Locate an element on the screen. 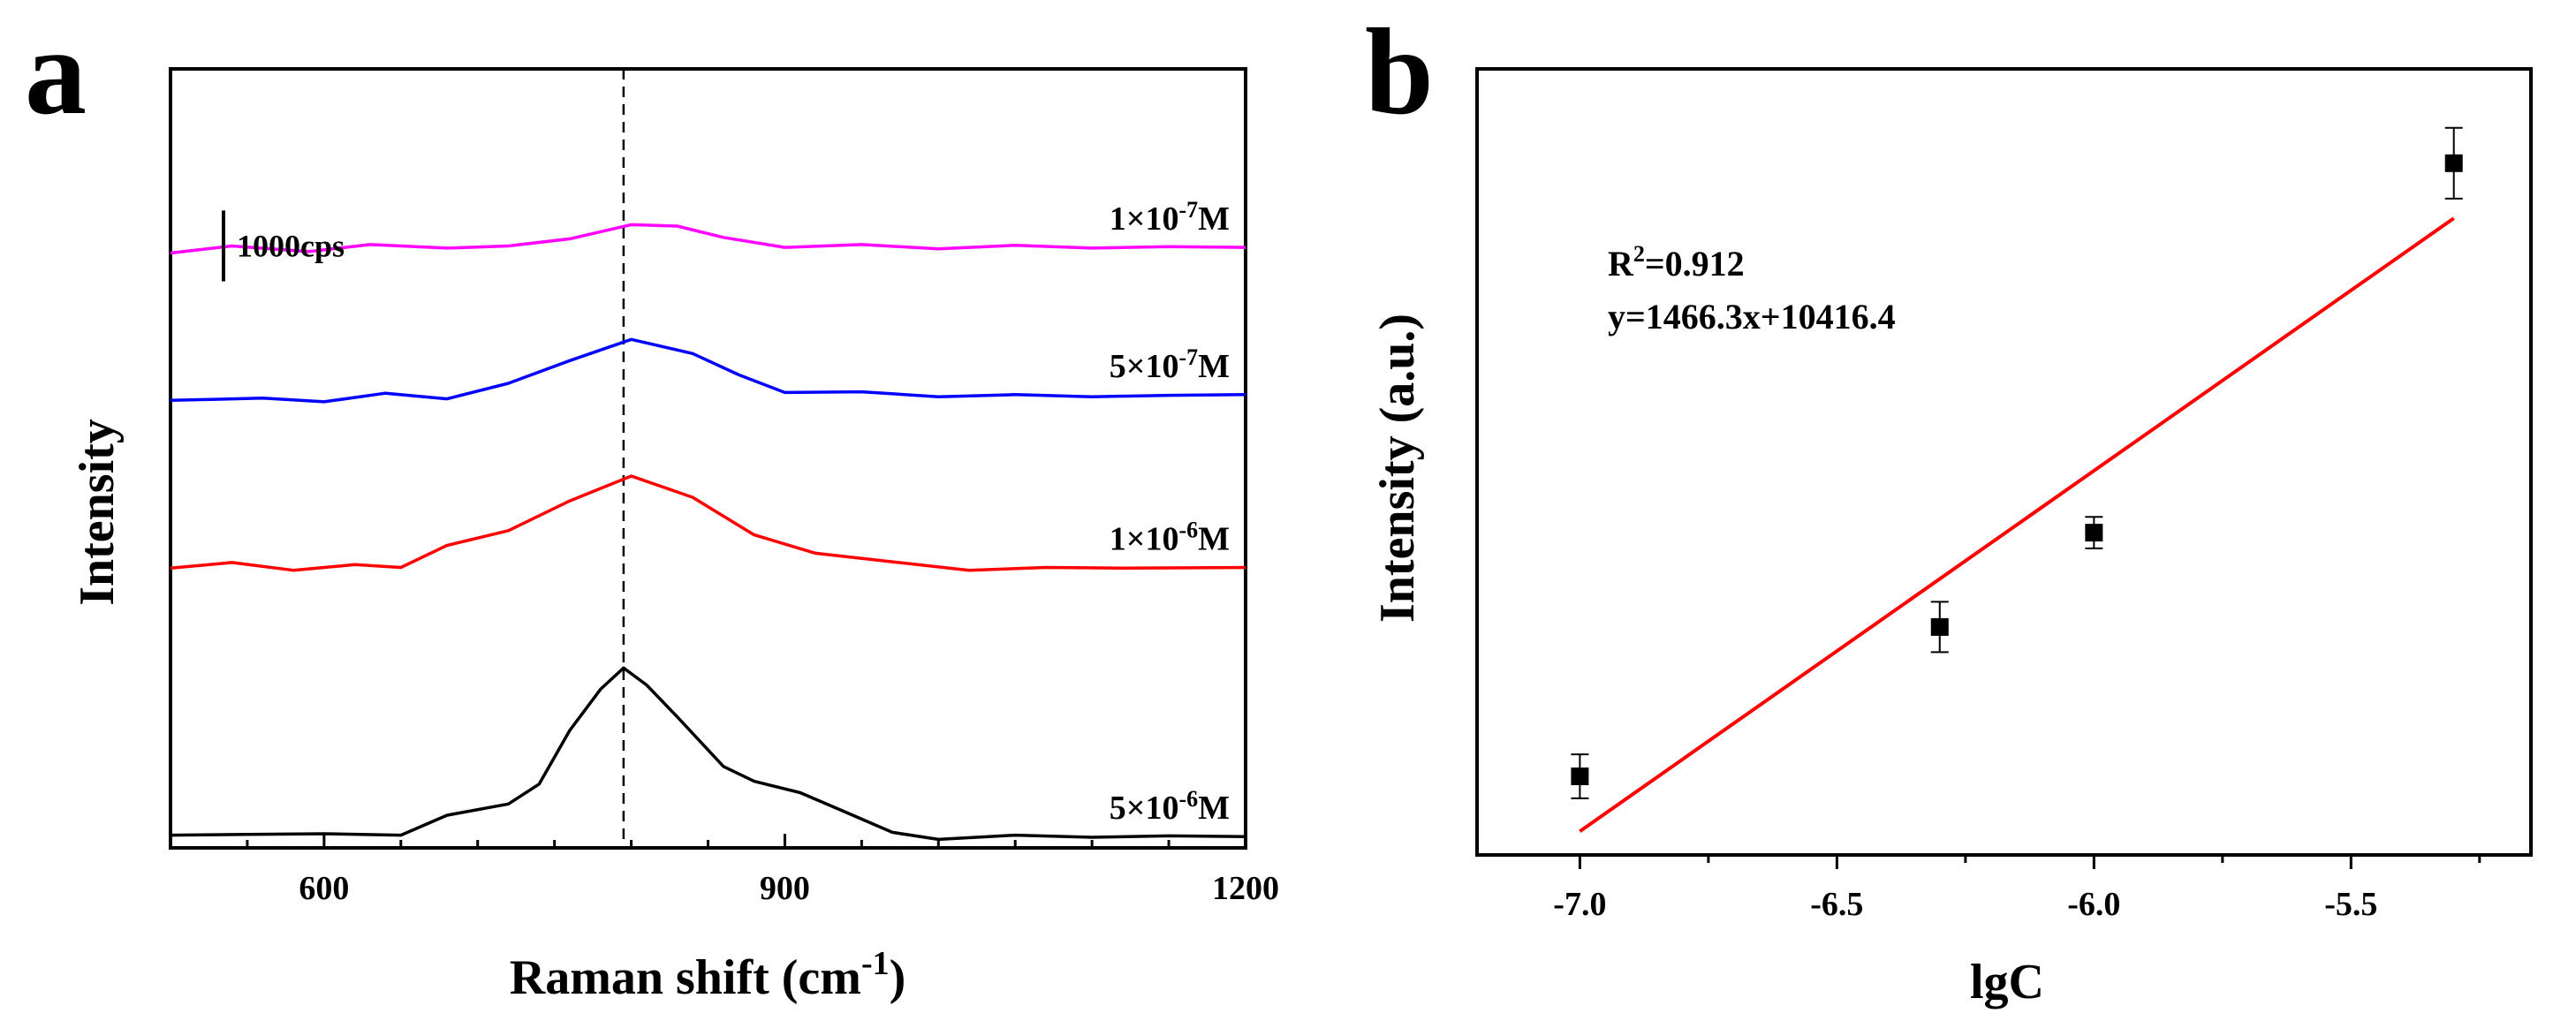 The height and width of the screenshot is (1036, 2576). panel-a-x-tick-label: 900 is located at coordinates (785, 888).